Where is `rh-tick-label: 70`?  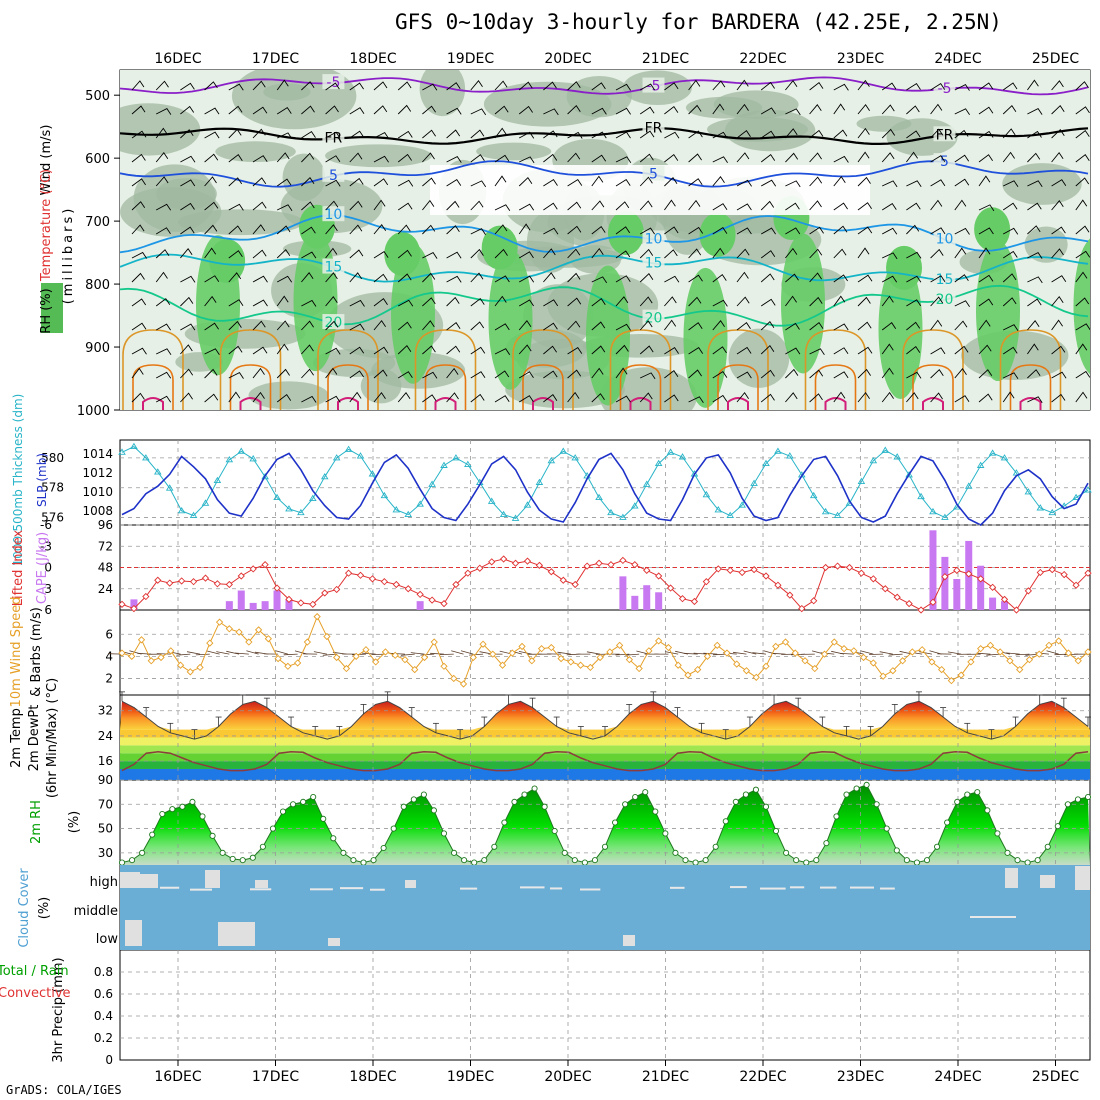 rh-tick-label: 70 is located at coordinates (105, 804).